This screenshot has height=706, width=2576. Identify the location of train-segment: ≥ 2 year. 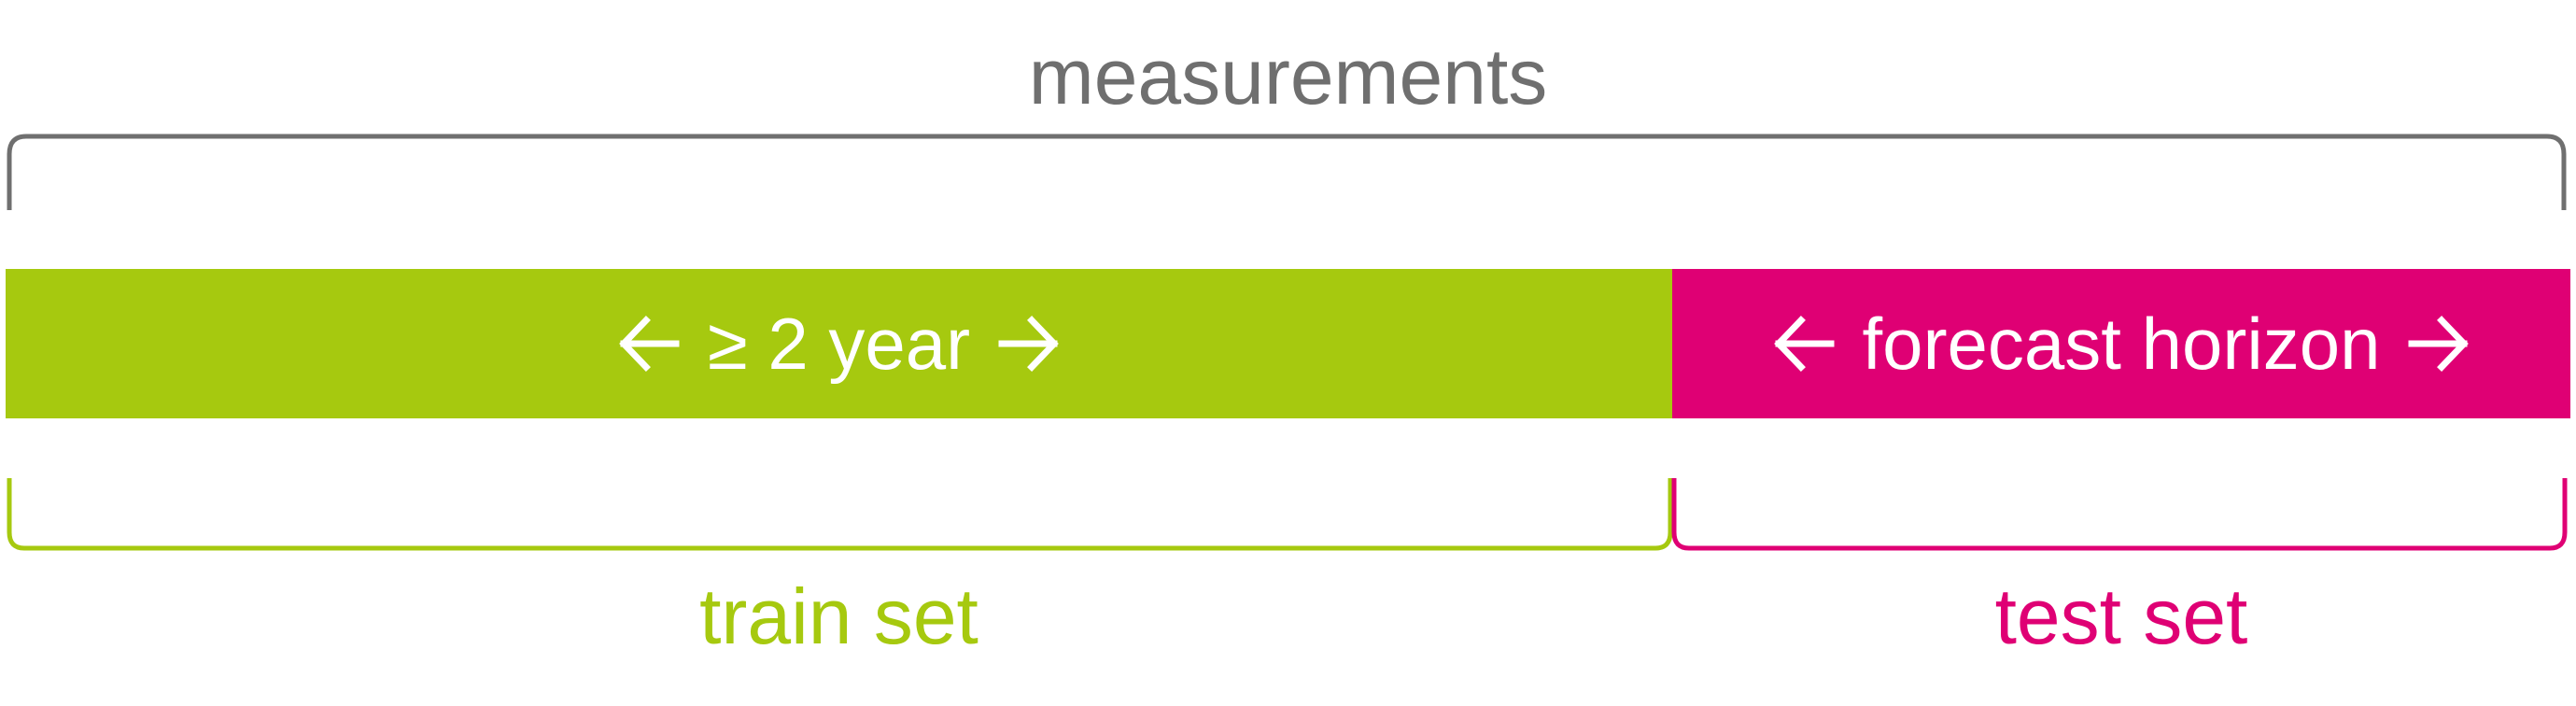
(839, 343).